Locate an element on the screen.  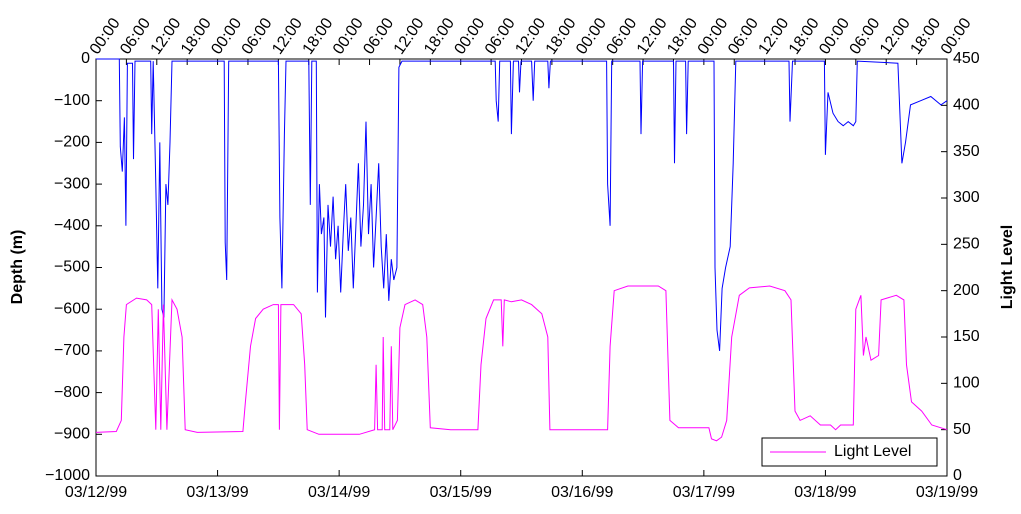
y-tick-label: 0 is located at coordinates (85, 58).